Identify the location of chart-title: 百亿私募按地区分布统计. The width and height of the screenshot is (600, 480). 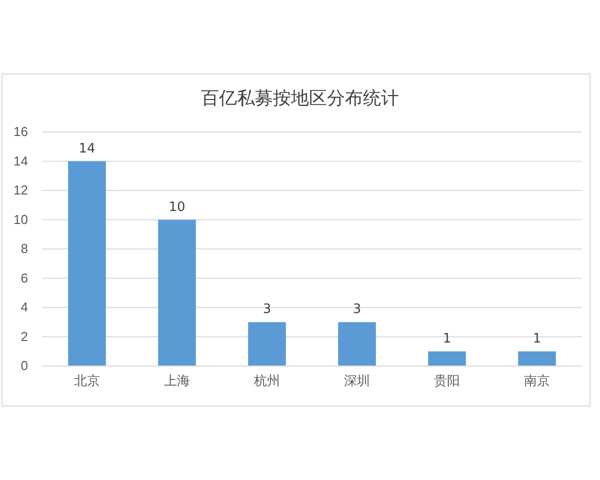
(300, 98).